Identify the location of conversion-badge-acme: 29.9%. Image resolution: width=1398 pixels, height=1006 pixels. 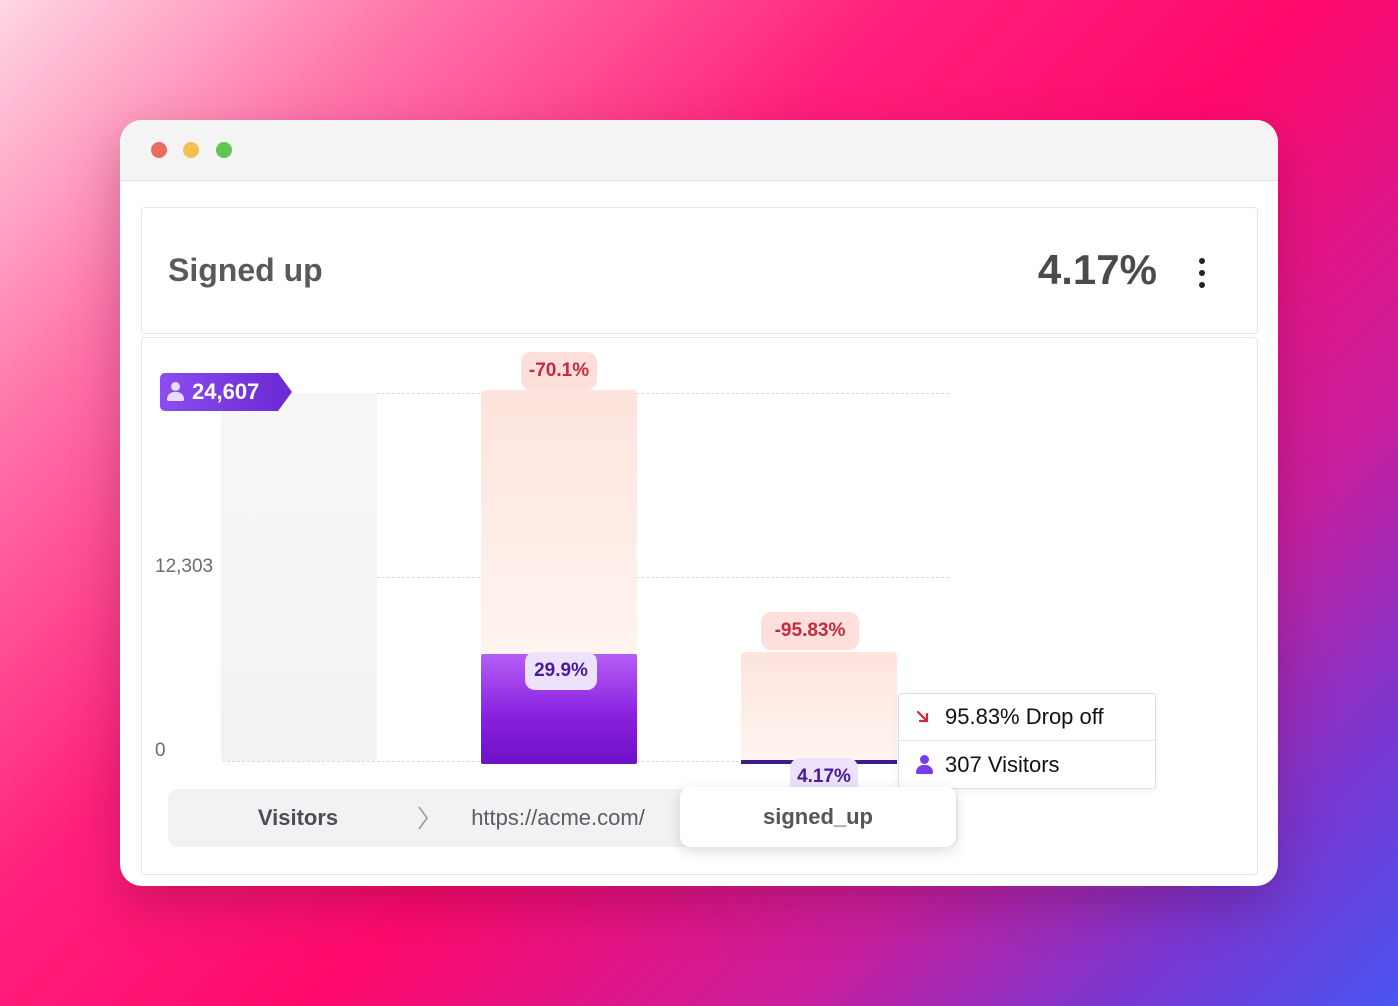
(561, 671).